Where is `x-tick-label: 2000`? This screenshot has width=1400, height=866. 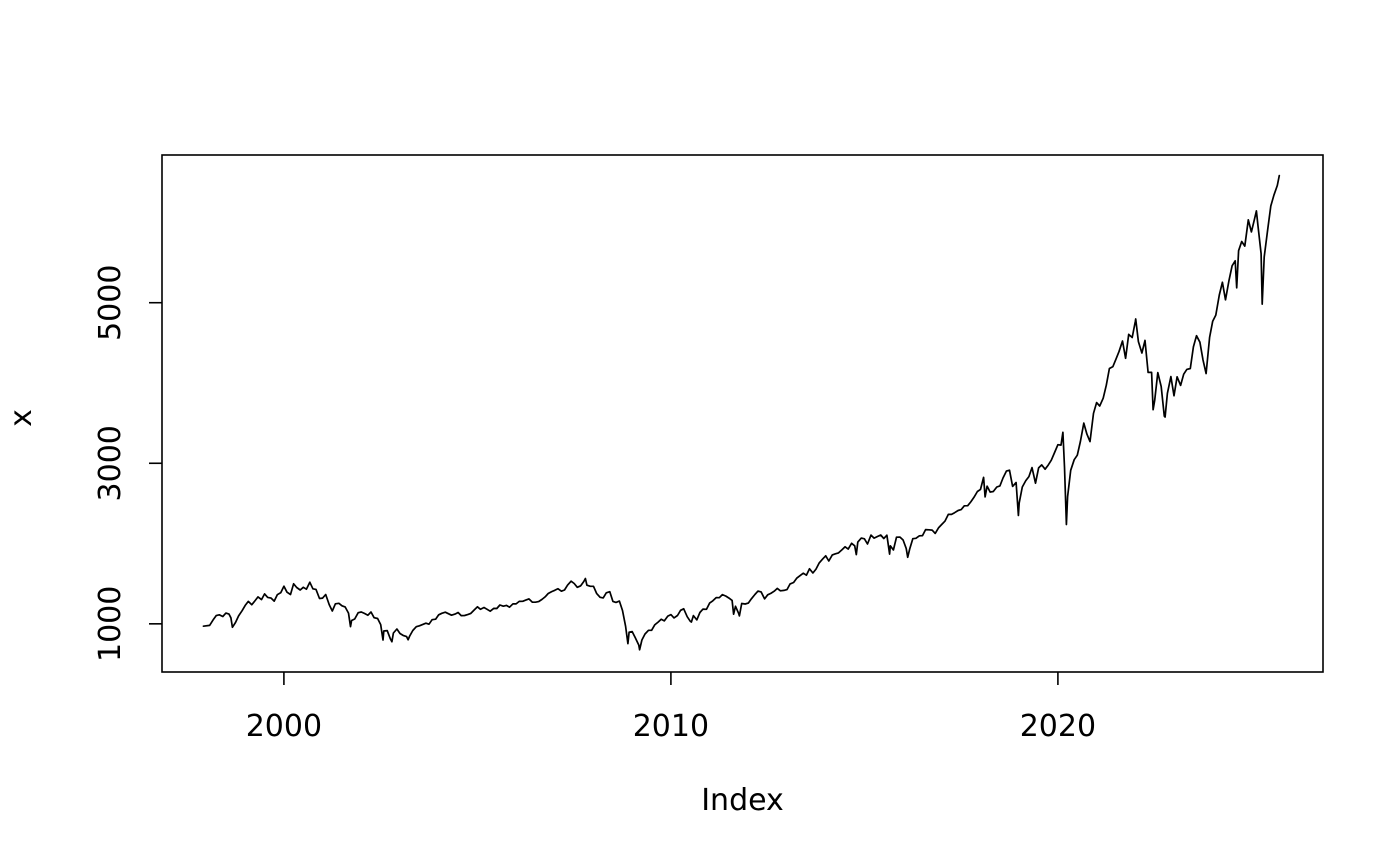
x-tick-label: 2000 is located at coordinates (284, 726).